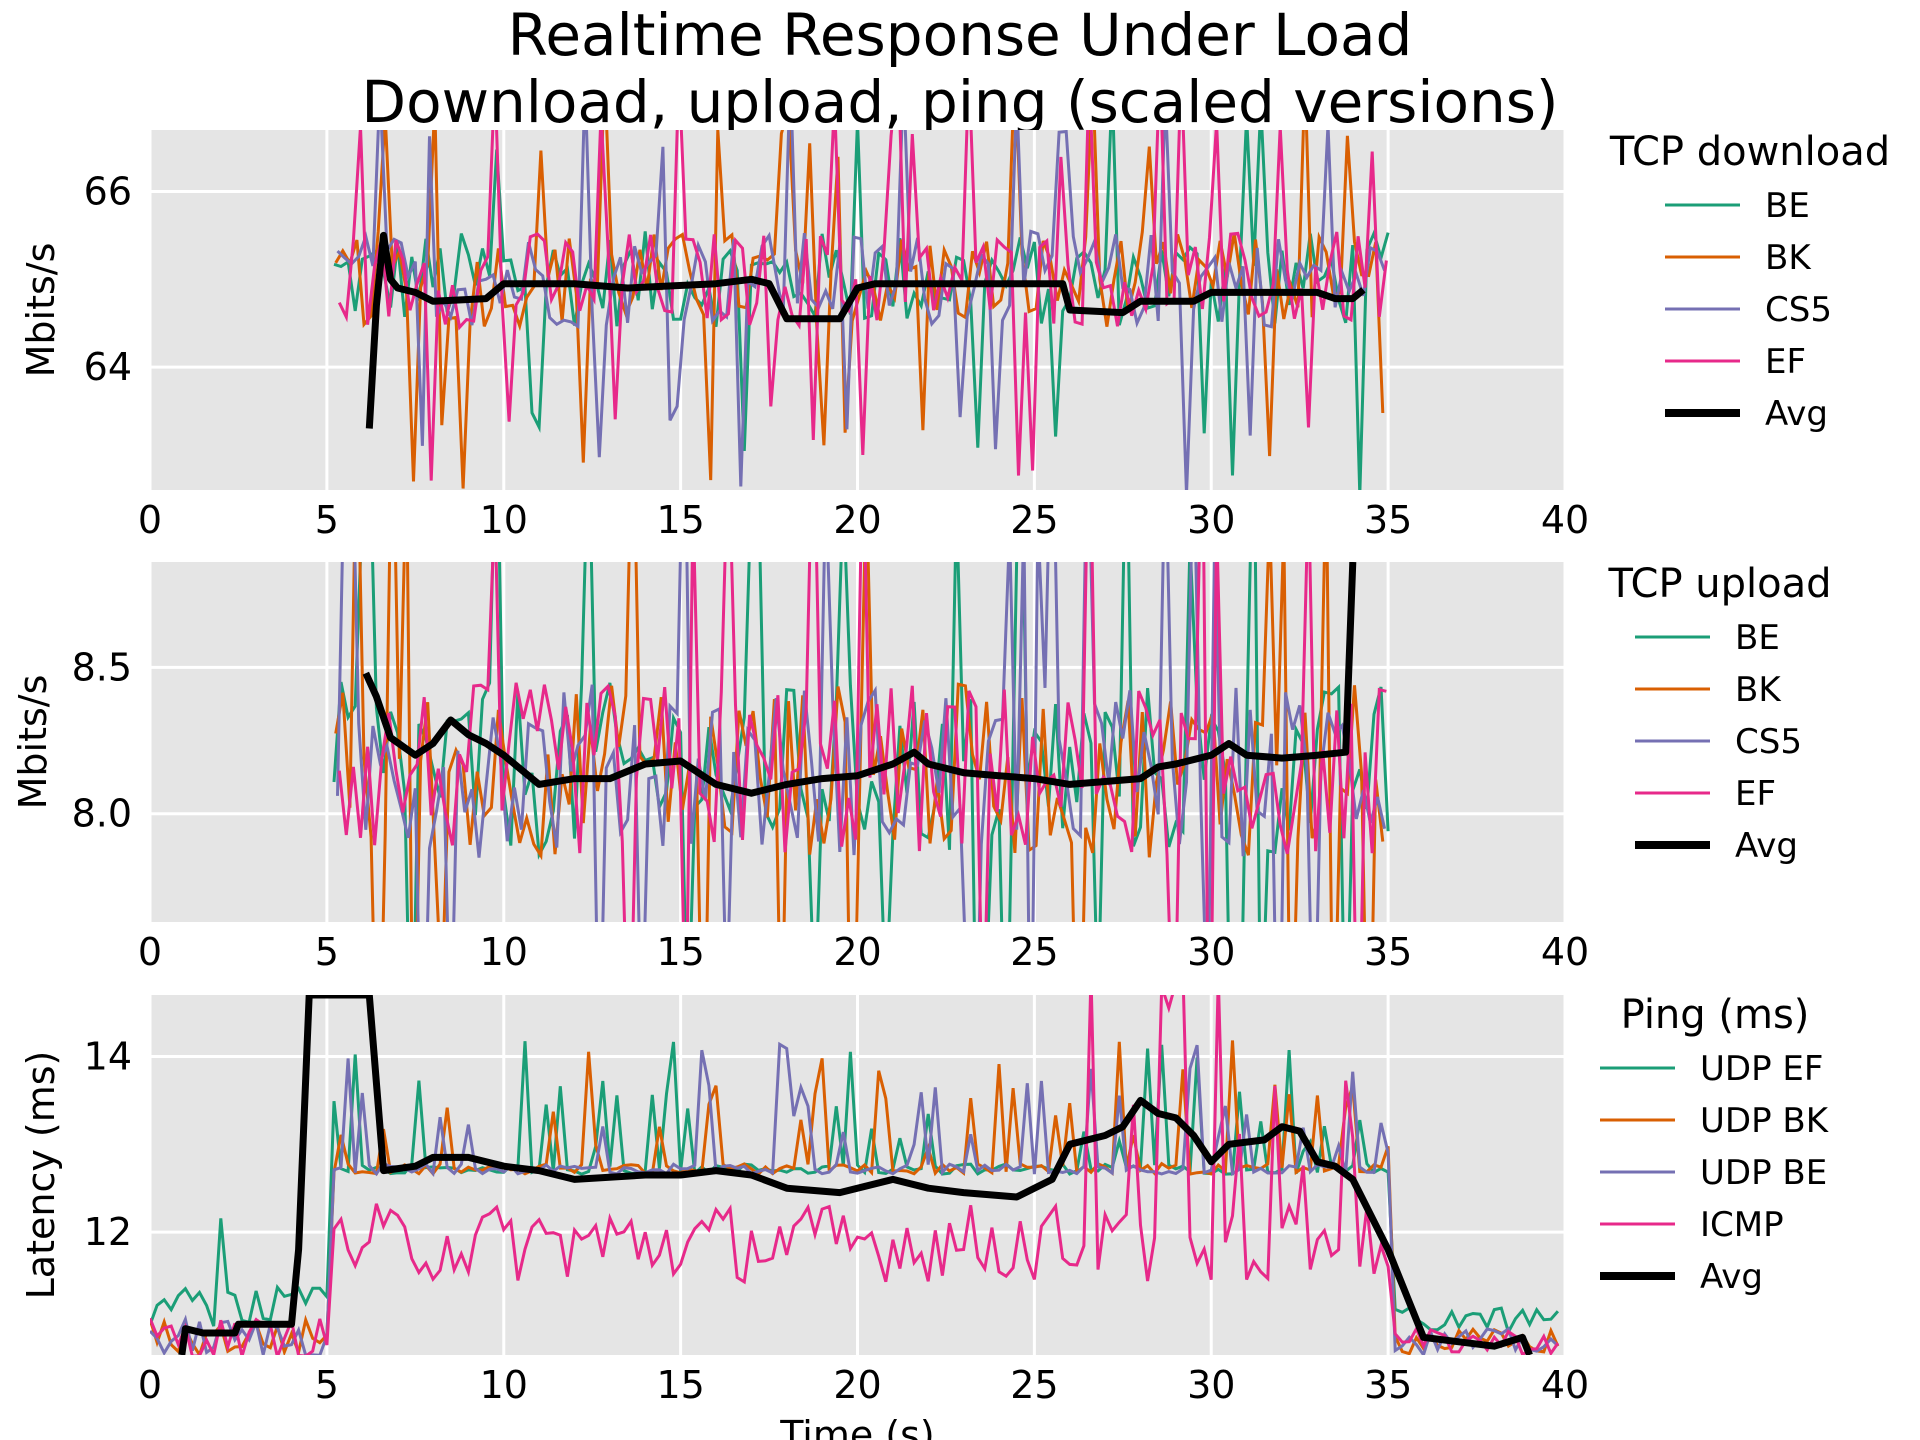 The image size is (1920, 1440). Describe the element at coordinates (1749, 152) in the screenshot. I see `legend-title: TCP download` at that location.